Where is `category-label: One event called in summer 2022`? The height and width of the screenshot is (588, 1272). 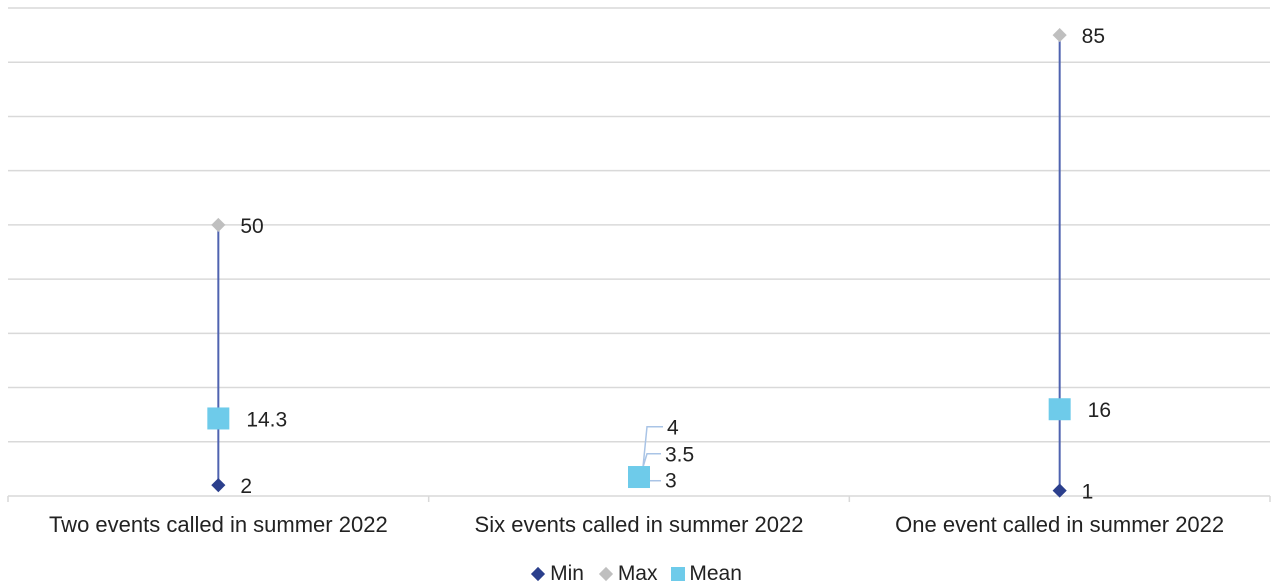 category-label: One event called in summer 2022 is located at coordinates (1059, 524).